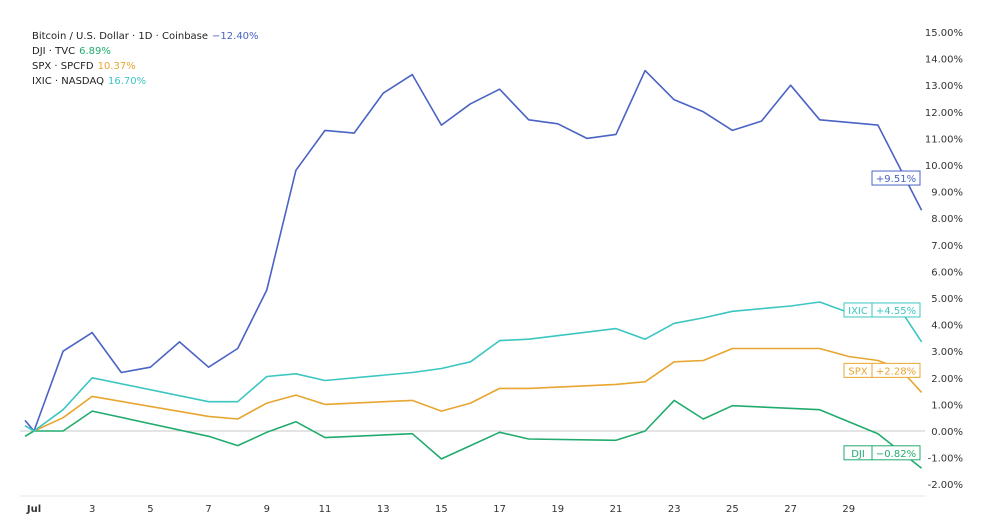 This screenshot has width=987, height=532. What do you see at coordinates (945, 485) in the screenshot?
I see `y-tick-label: -2.00%` at bounding box center [945, 485].